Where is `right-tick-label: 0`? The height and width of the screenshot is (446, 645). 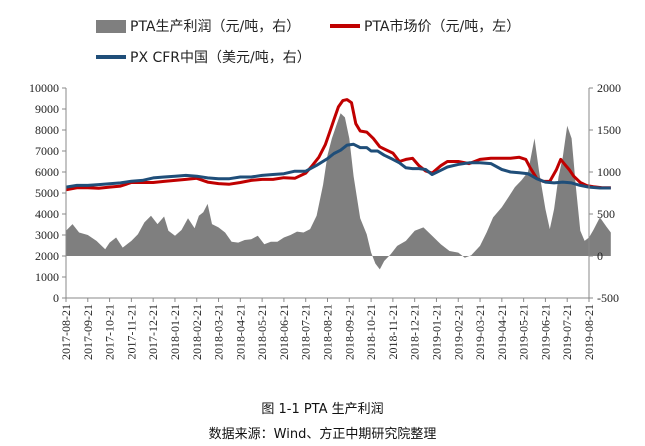 right-tick-label: 0 is located at coordinates (600, 256).